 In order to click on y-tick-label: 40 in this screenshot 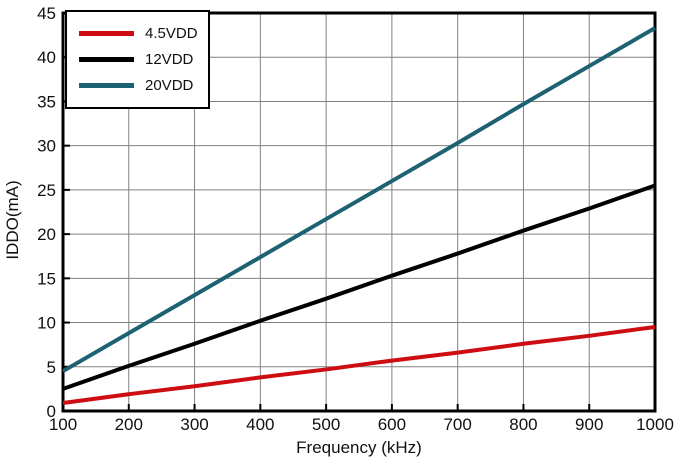, I will do `click(46, 57)`.